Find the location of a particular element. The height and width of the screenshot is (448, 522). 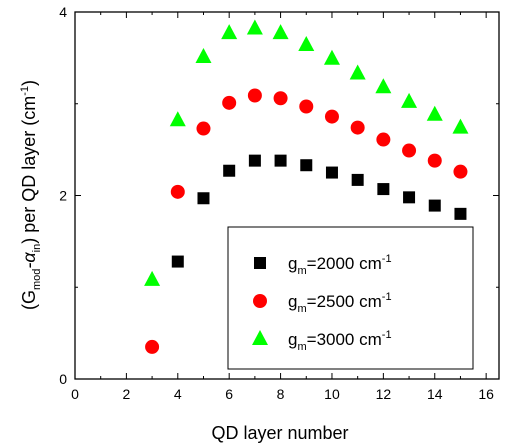

y-tick-label: 2 is located at coordinates (63, 196).